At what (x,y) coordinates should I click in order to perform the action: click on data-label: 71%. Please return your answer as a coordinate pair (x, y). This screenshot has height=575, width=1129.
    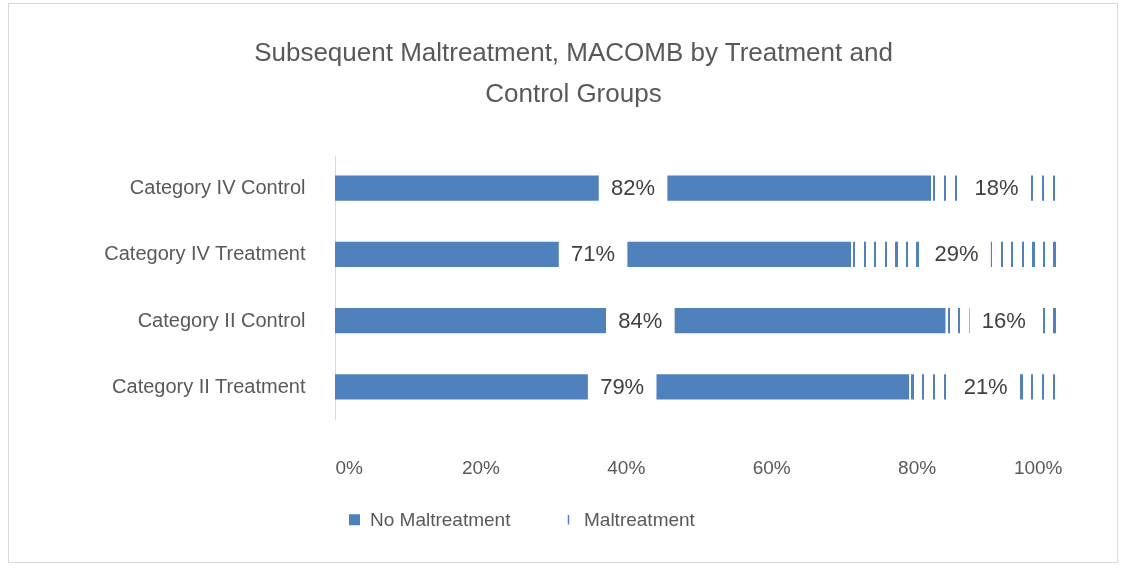
    Looking at the image, I should click on (593, 254).